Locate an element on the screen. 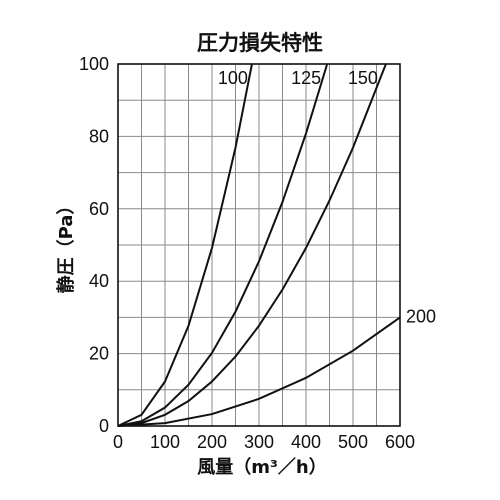  y-axis-label: 静圧（Pa） is located at coordinates (66, 245).